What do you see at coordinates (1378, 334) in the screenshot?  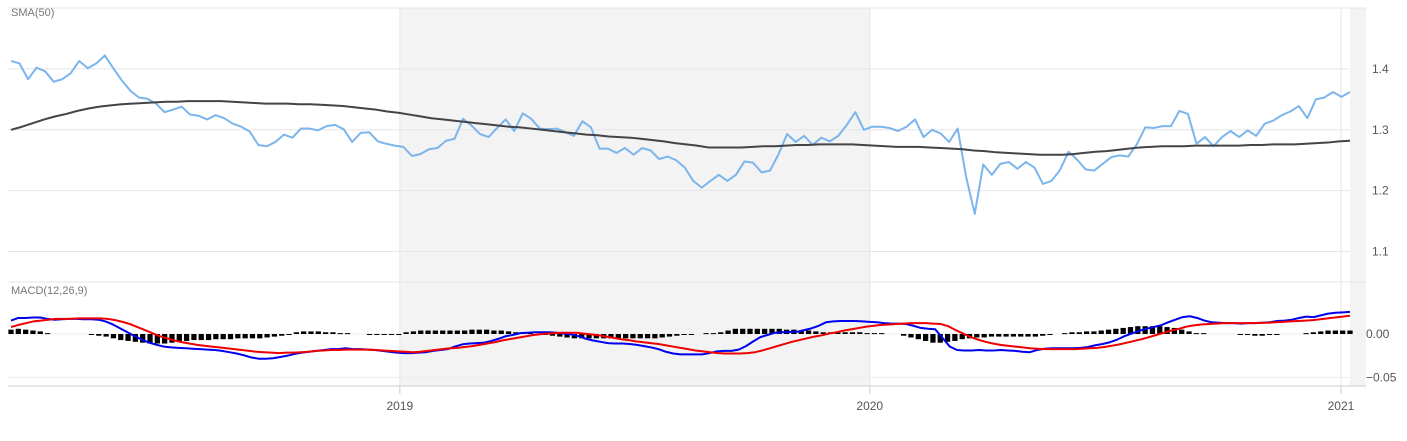 I see `macd-y-tick-label: 0.00` at bounding box center [1378, 334].